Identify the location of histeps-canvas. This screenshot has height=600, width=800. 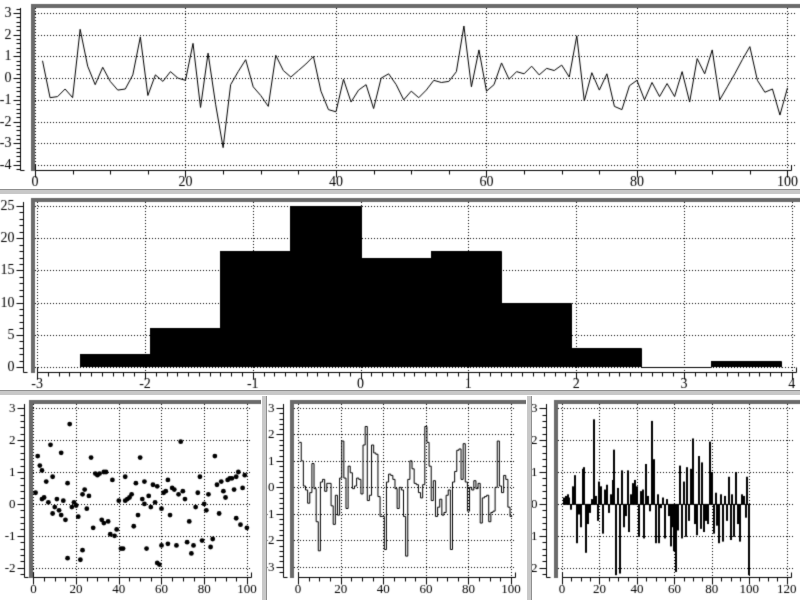
(396, 498).